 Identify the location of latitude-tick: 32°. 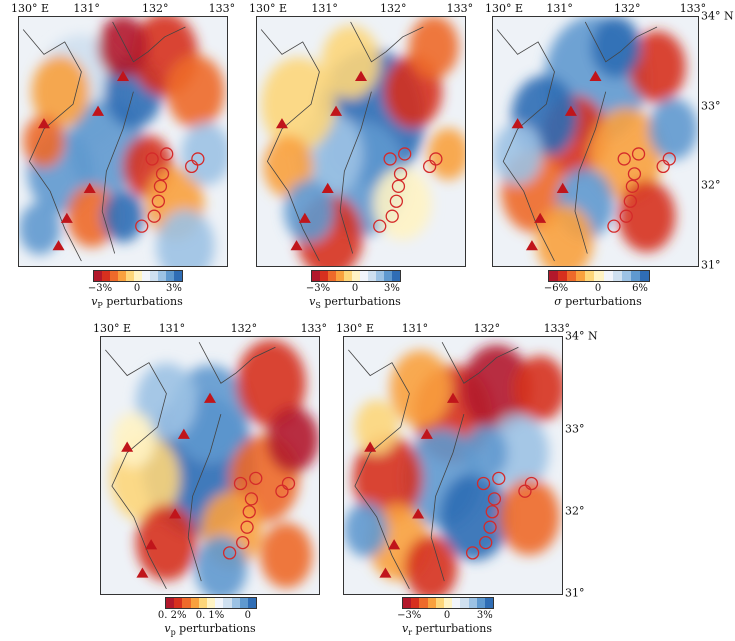
(575, 511).